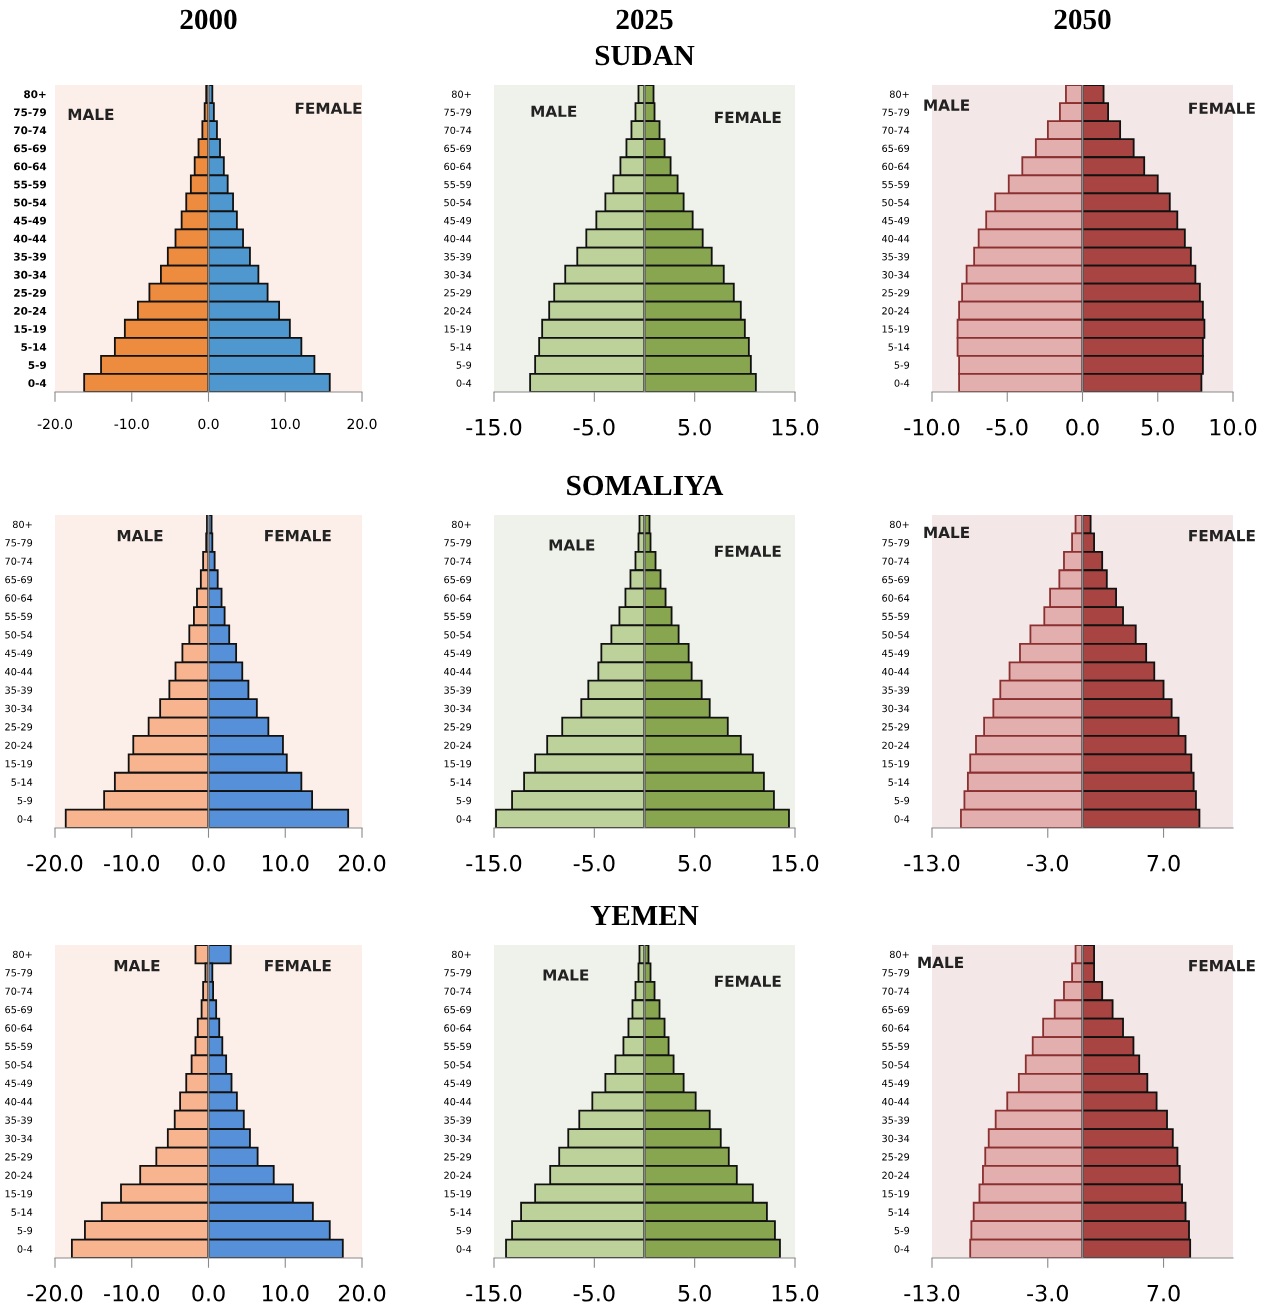 The image size is (1267, 1314). I want to click on y-tick-label: 65-69, so click(30, 148).